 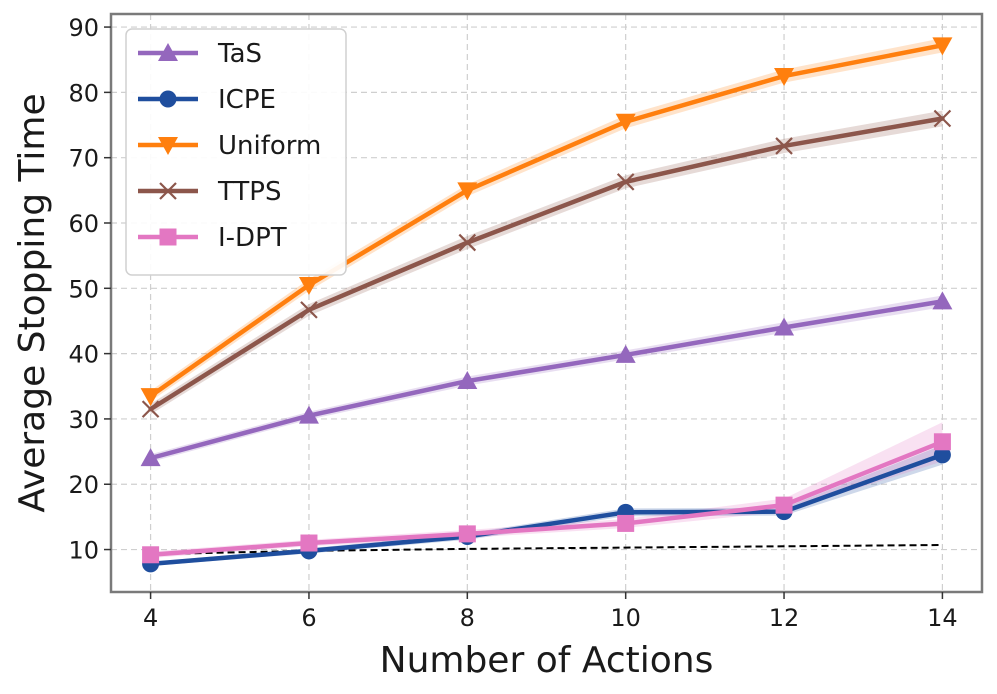 I want to click on x-axis-label: Number of Actions, so click(x=547, y=660).